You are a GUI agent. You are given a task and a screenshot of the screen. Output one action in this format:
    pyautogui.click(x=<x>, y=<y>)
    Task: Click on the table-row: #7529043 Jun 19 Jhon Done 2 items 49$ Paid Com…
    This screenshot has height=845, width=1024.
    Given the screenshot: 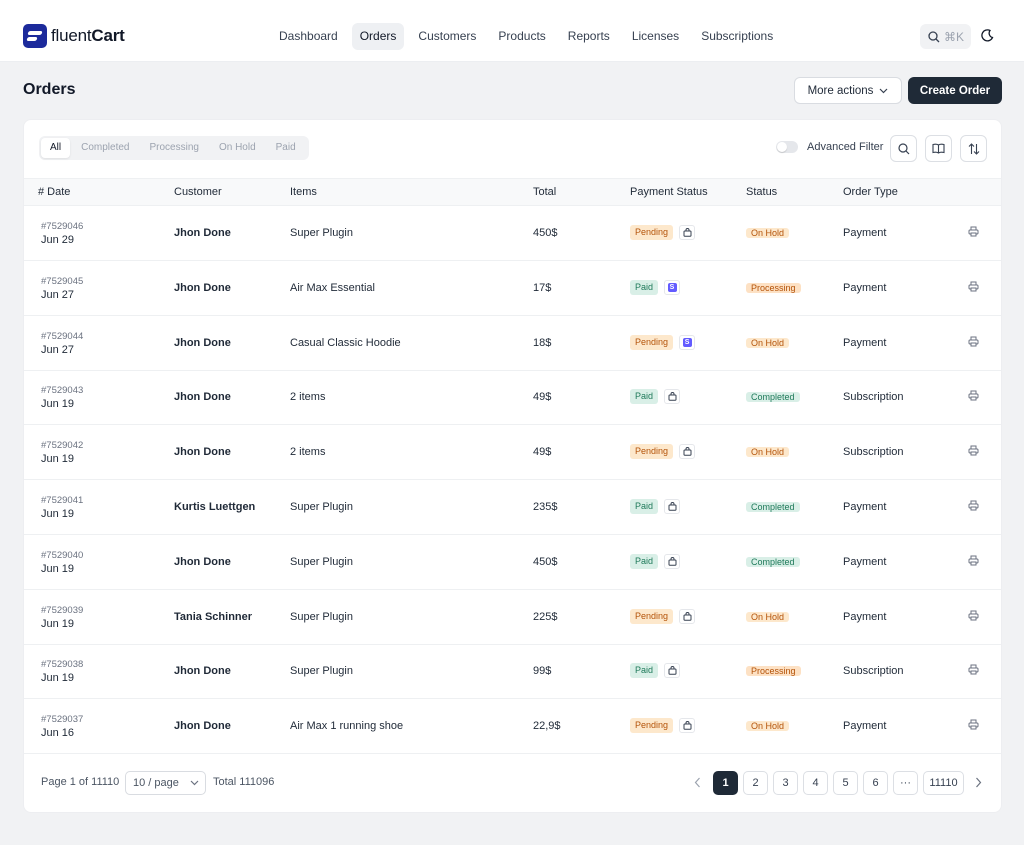 What is the action you would take?
    pyautogui.click(x=512, y=398)
    